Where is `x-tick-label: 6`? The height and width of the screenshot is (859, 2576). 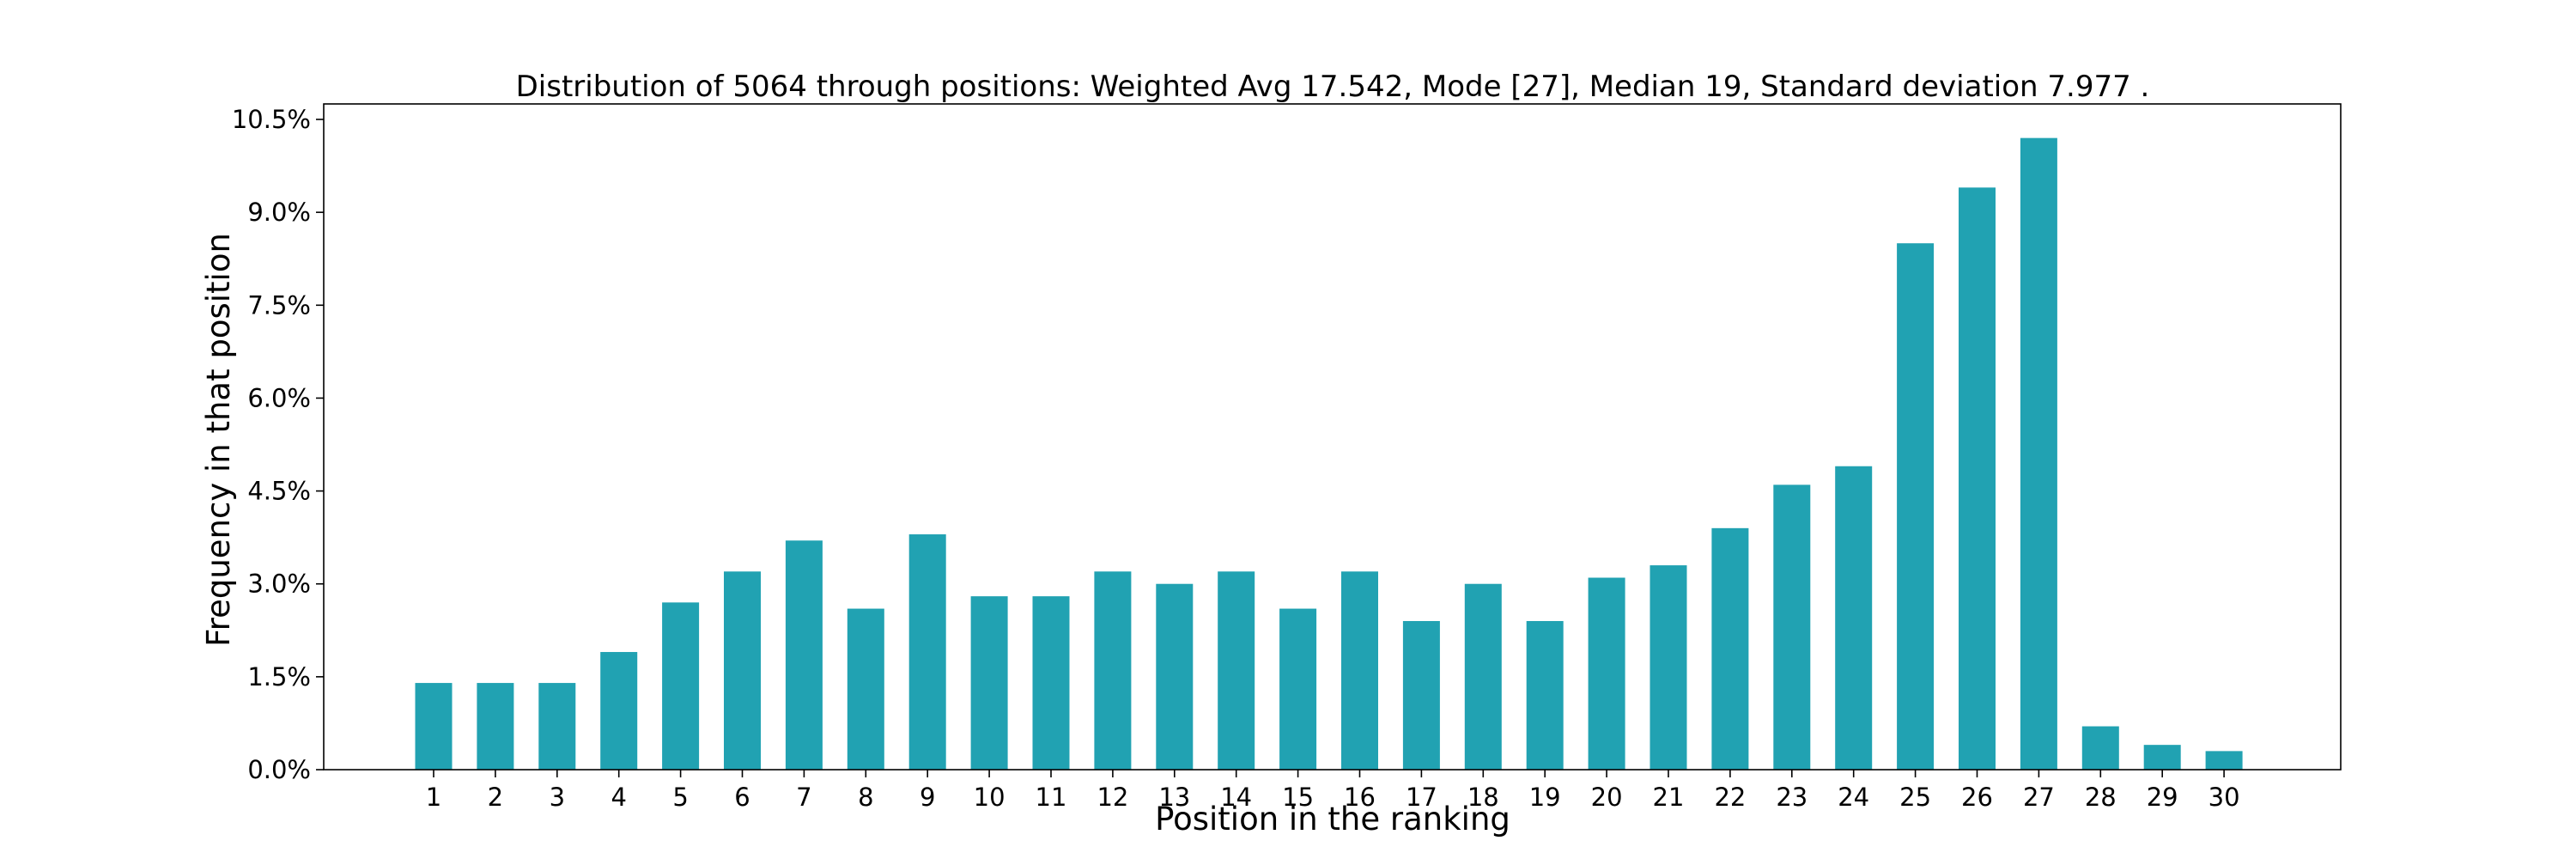 x-tick-label: 6 is located at coordinates (742, 798).